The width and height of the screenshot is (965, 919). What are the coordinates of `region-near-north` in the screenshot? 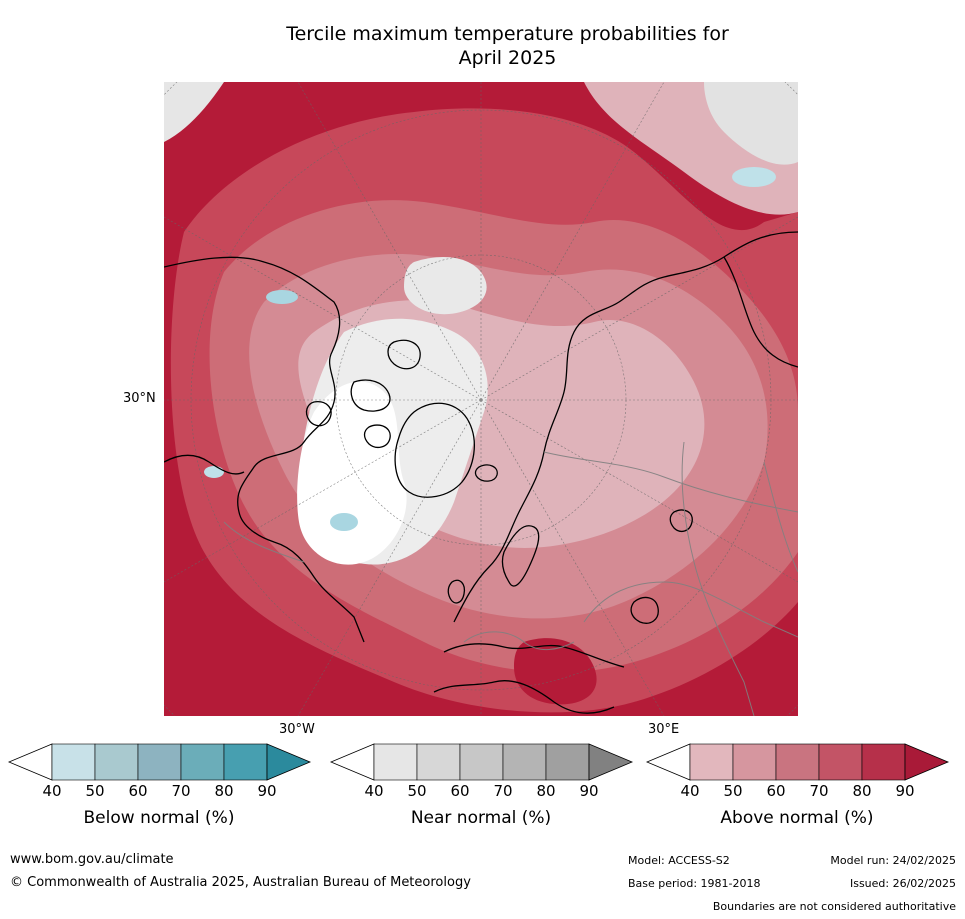 It's located at (751, 123).